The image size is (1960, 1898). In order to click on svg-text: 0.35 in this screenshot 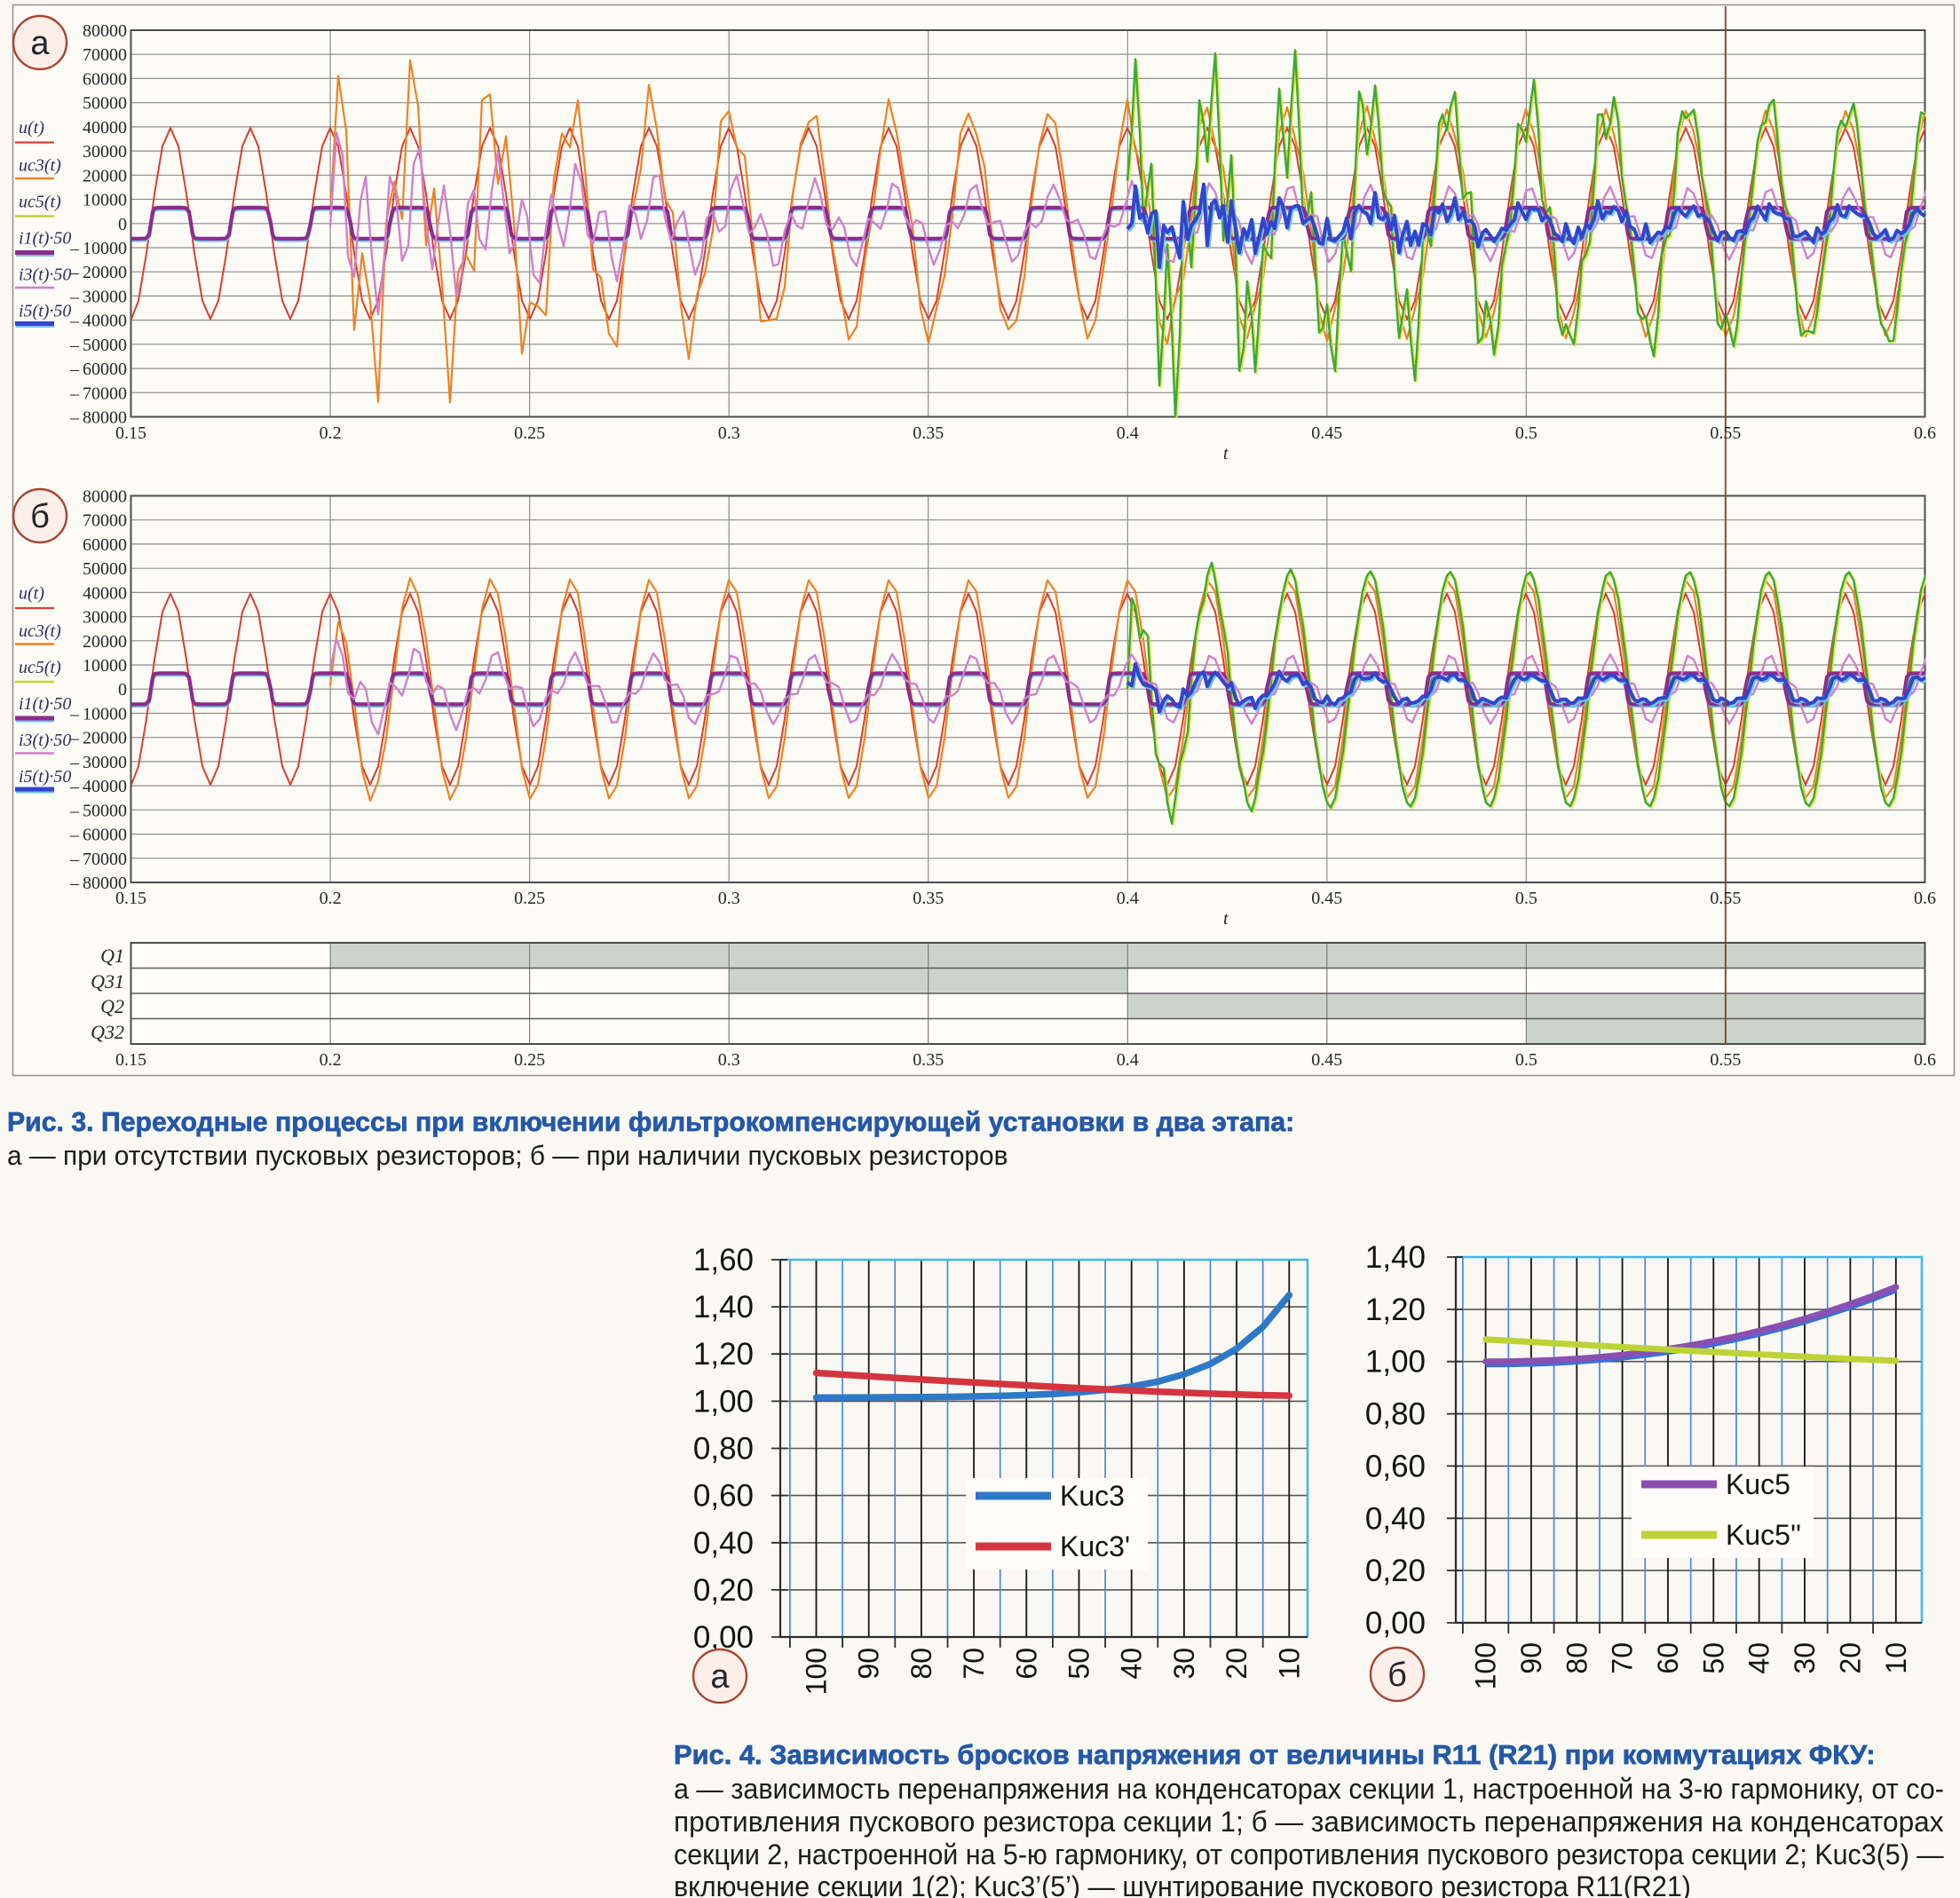, I will do `click(928, 1060)`.